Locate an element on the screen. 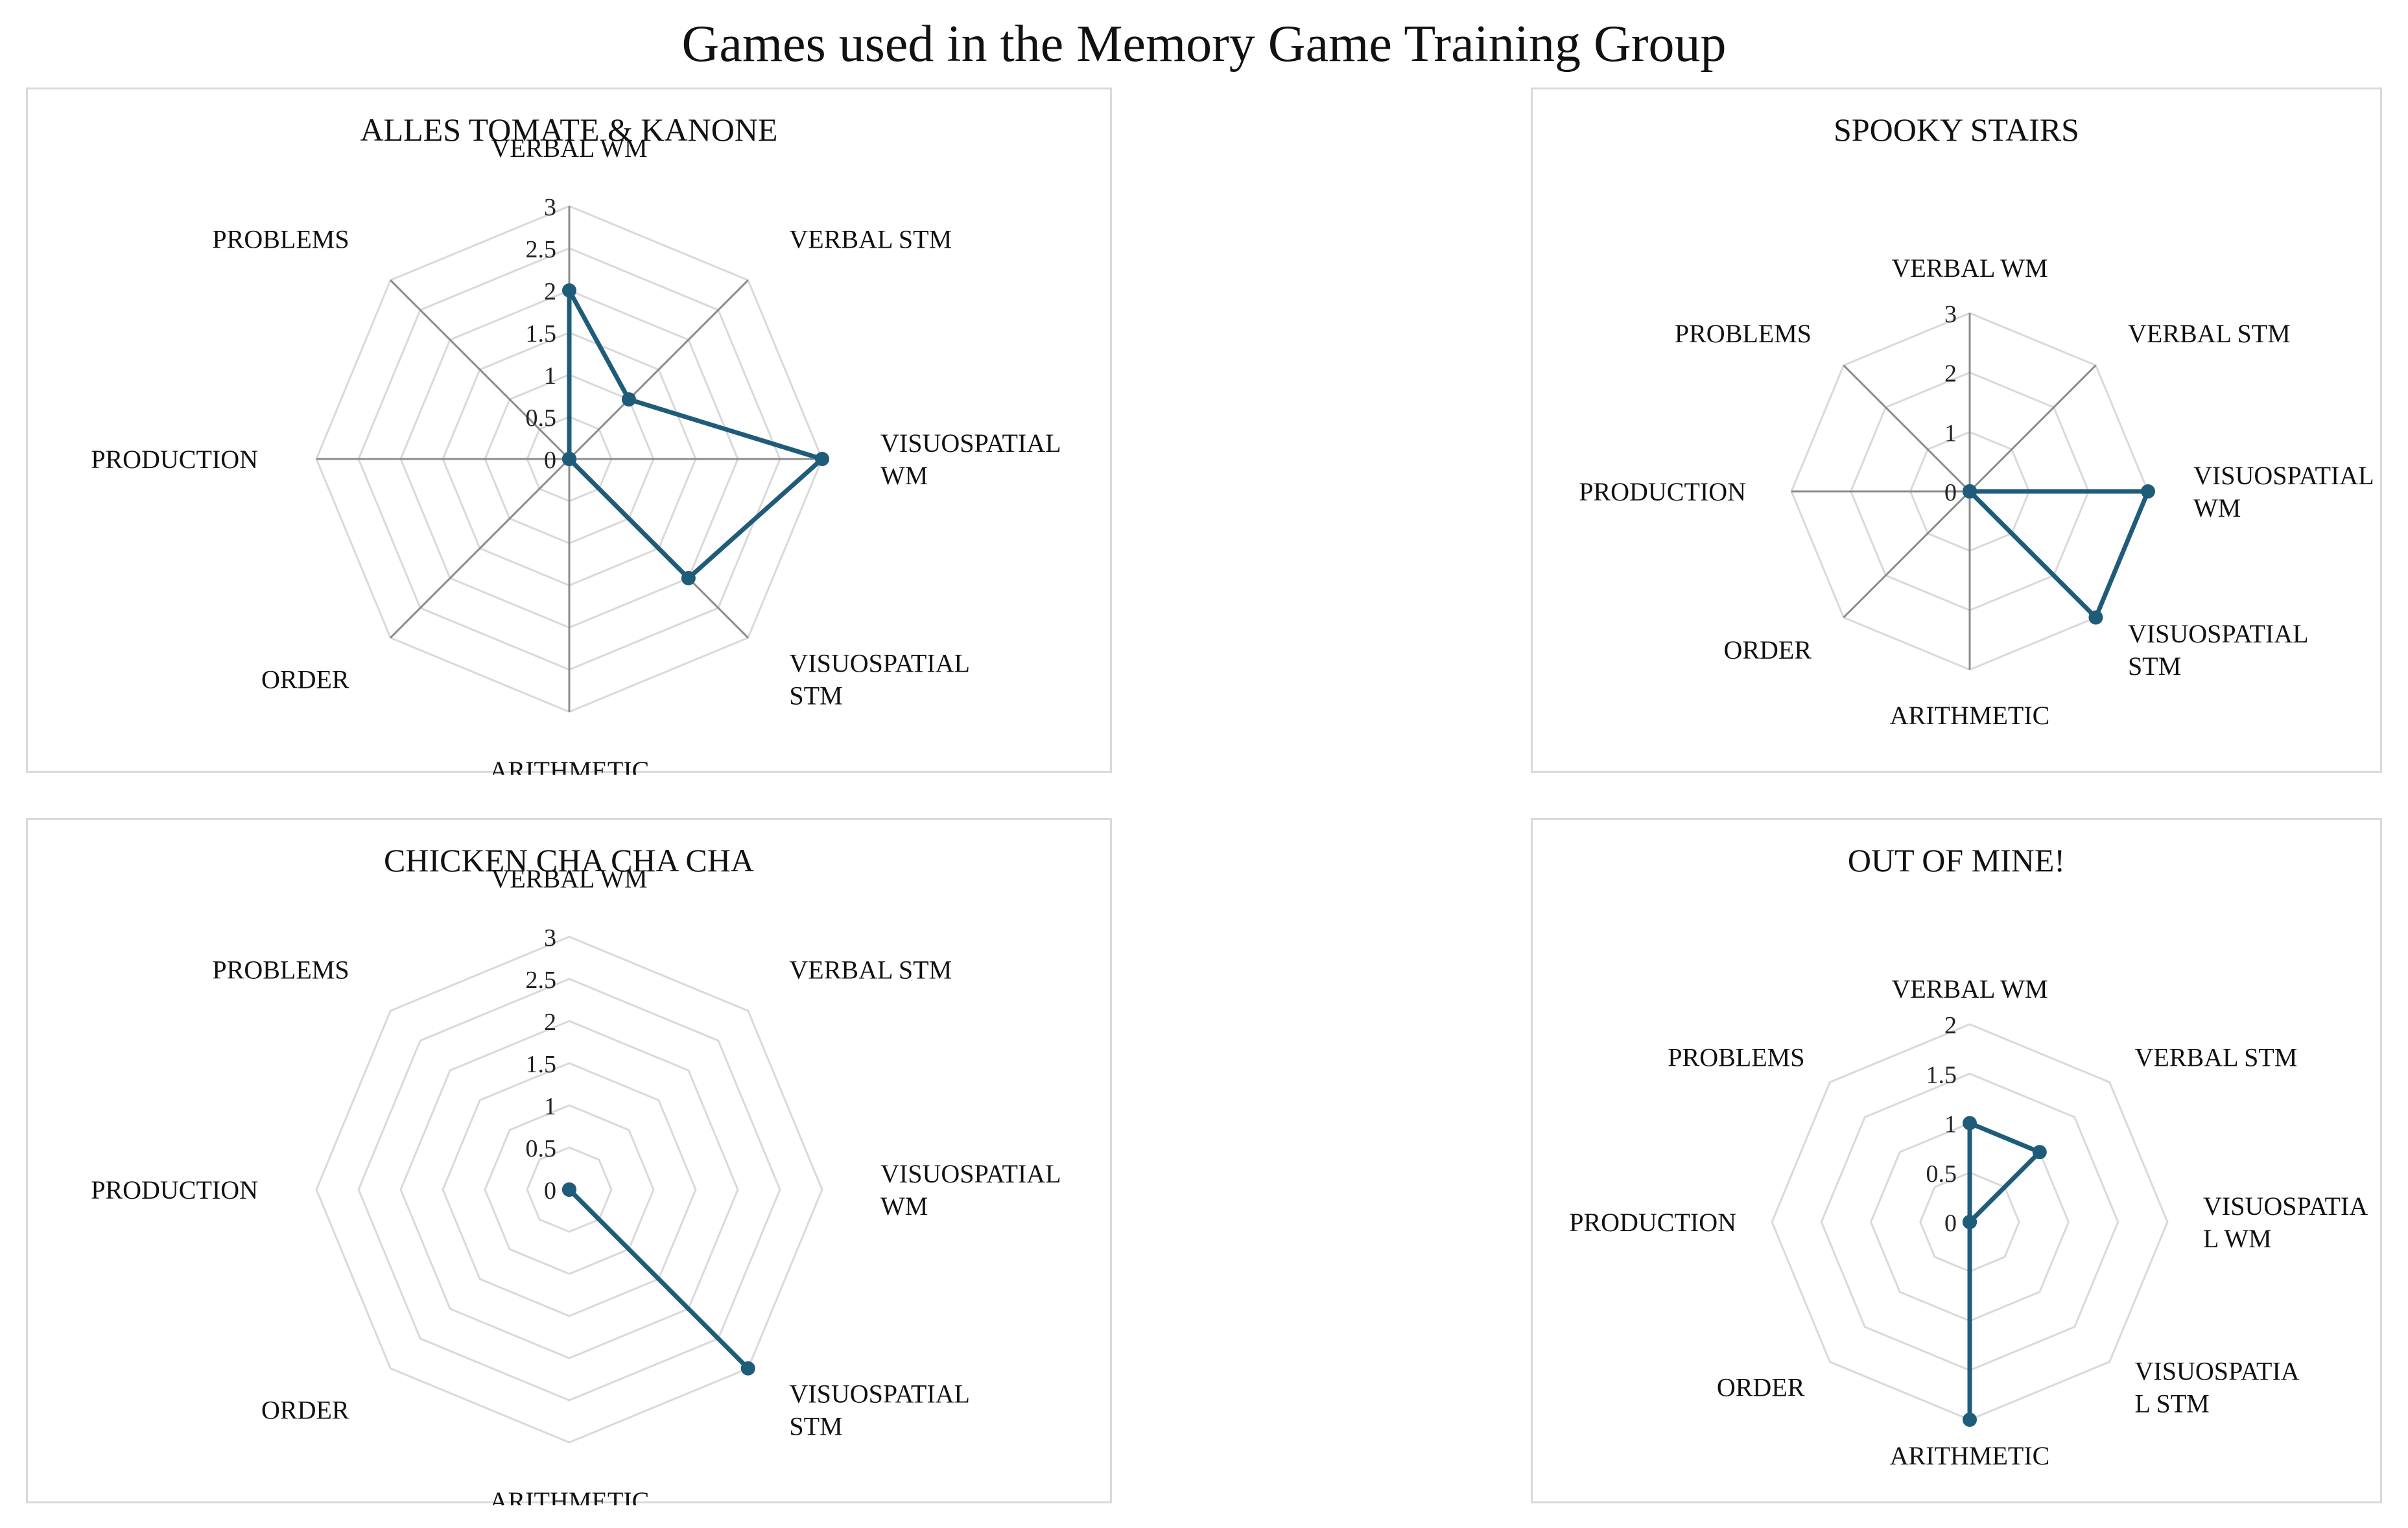  chart-title: ALLES TOMATE & KANONE is located at coordinates (569, 130).